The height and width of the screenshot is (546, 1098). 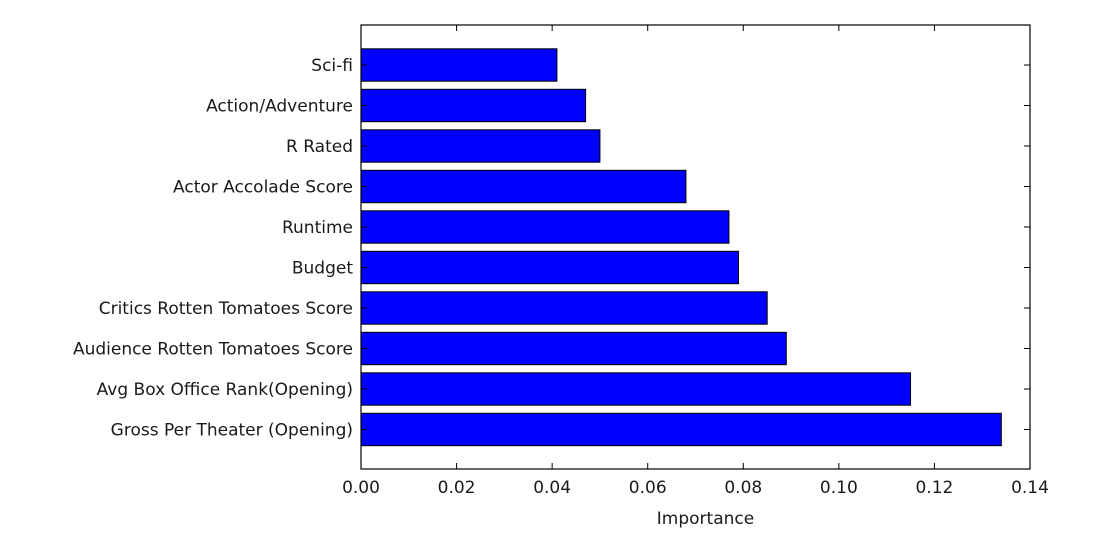 I want to click on y-tick-label-7: Audience Rotten Tomatoes Score, so click(x=213, y=350).